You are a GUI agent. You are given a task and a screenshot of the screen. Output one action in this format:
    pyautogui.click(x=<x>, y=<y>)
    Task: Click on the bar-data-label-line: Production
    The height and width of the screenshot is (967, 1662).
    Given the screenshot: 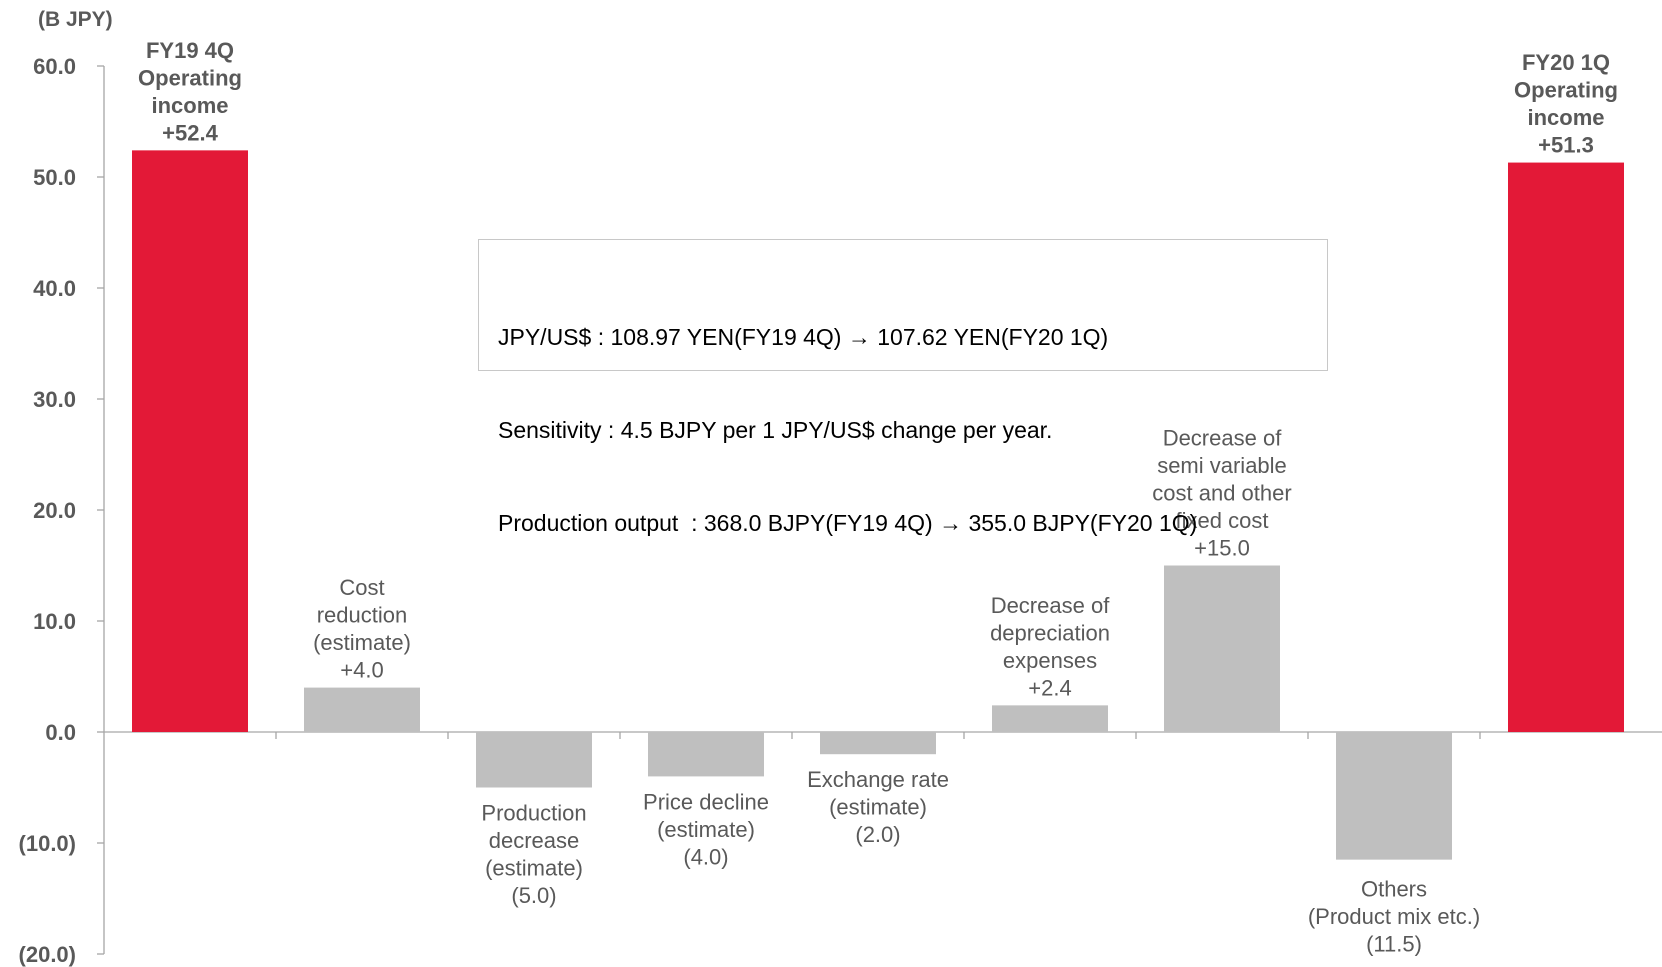 What is the action you would take?
    pyautogui.click(x=533, y=813)
    